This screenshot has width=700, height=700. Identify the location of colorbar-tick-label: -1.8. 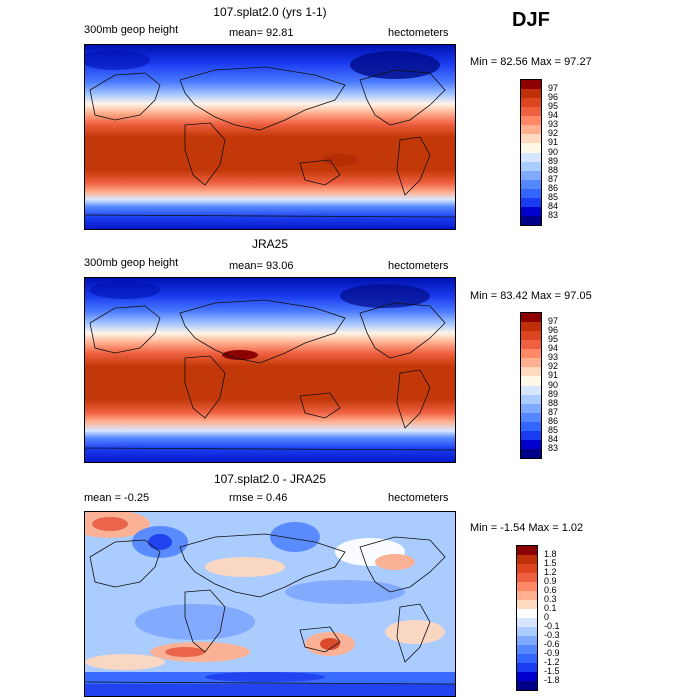
(552, 680).